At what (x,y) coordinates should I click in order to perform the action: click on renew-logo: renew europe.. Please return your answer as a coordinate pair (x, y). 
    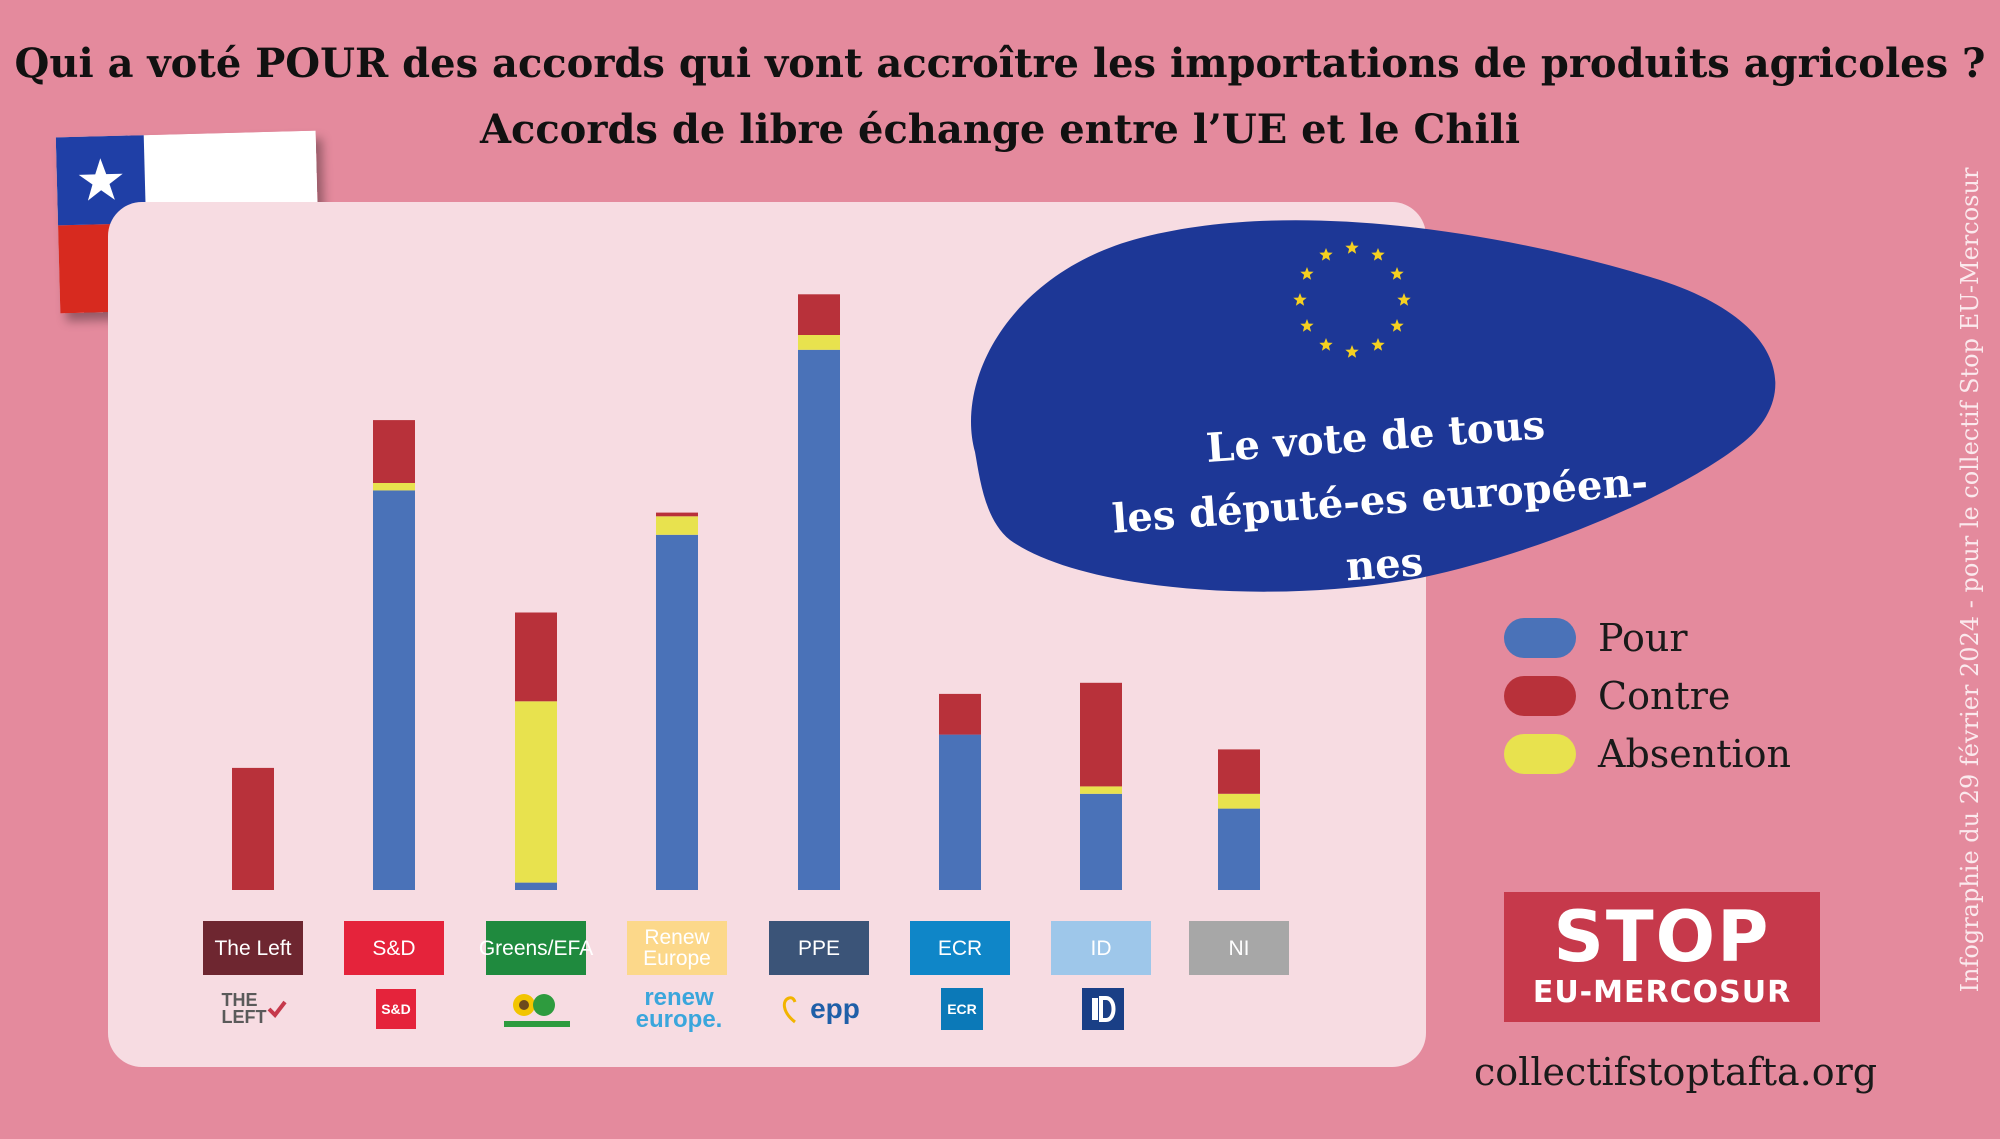
    Looking at the image, I should click on (679, 1009).